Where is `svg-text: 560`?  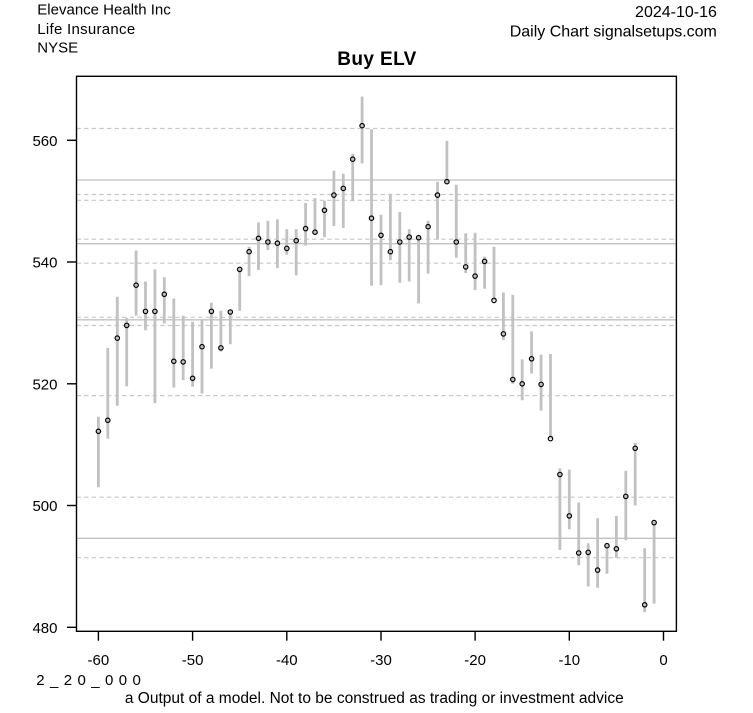 svg-text: 560 is located at coordinates (44, 141).